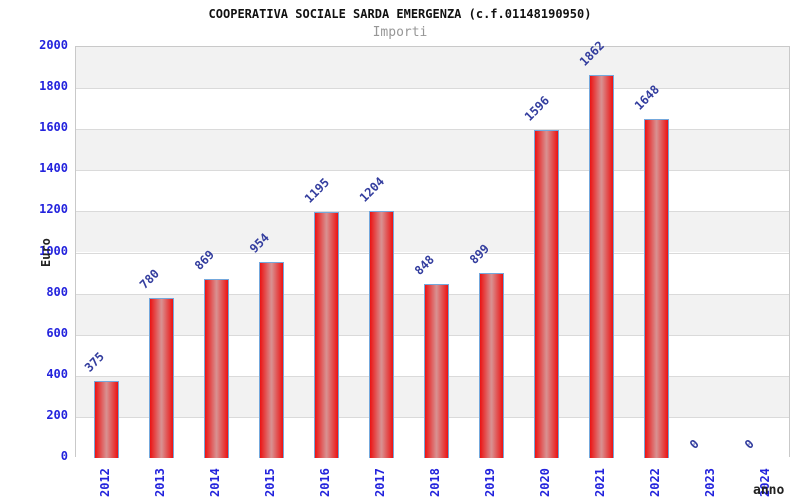  I want to click on y-tick-label: 1200, so click(53, 209).